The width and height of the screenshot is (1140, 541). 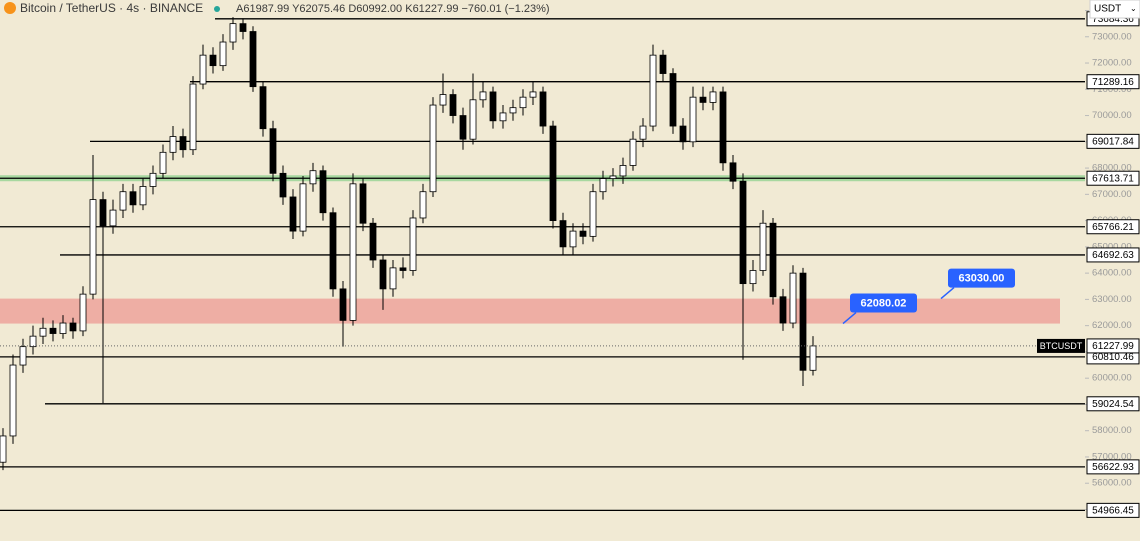 I want to click on dropdown-caret: ⌄, so click(x=1133, y=8).